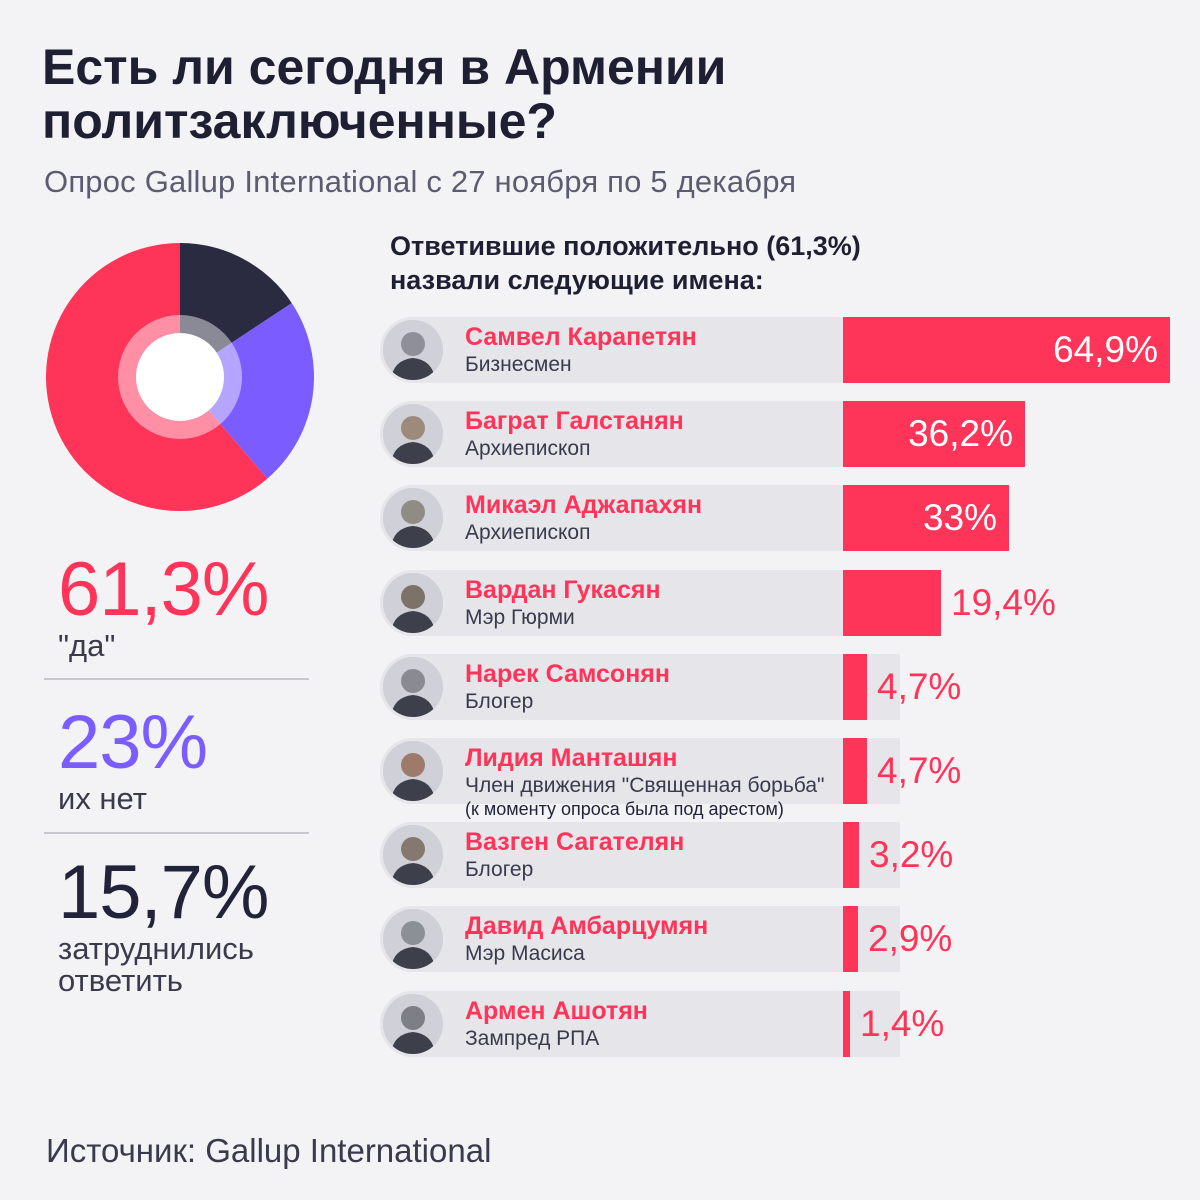 Image resolution: width=1200 pixels, height=1200 pixels. I want to click on bar-chart-title-line-2: назвали следующие имена:, so click(577, 280).